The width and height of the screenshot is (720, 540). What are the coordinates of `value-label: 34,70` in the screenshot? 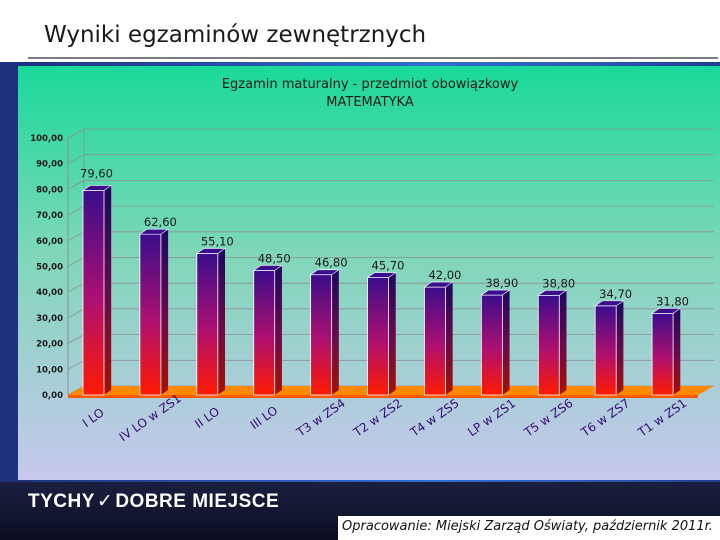 It's located at (615, 294).